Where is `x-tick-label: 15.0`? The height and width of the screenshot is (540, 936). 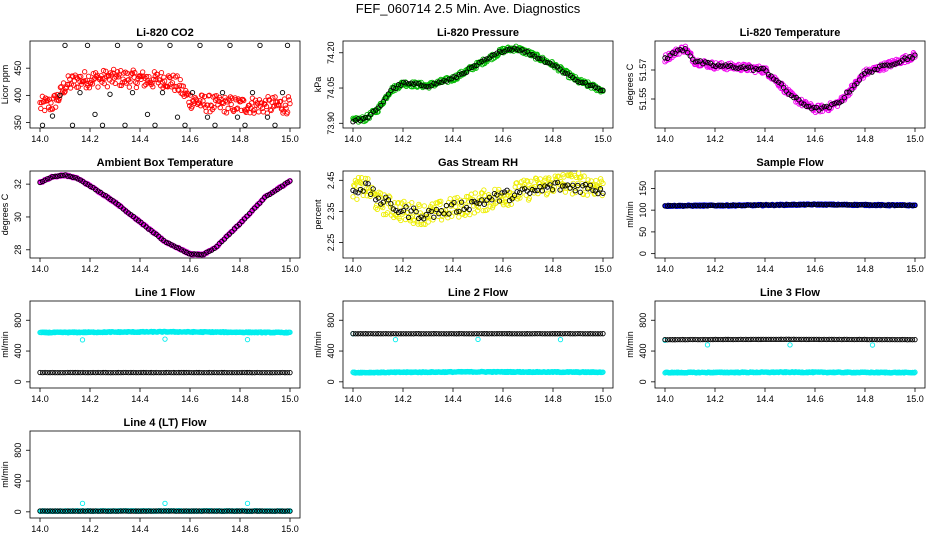 x-tick-label: 15.0 is located at coordinates (603, 139).